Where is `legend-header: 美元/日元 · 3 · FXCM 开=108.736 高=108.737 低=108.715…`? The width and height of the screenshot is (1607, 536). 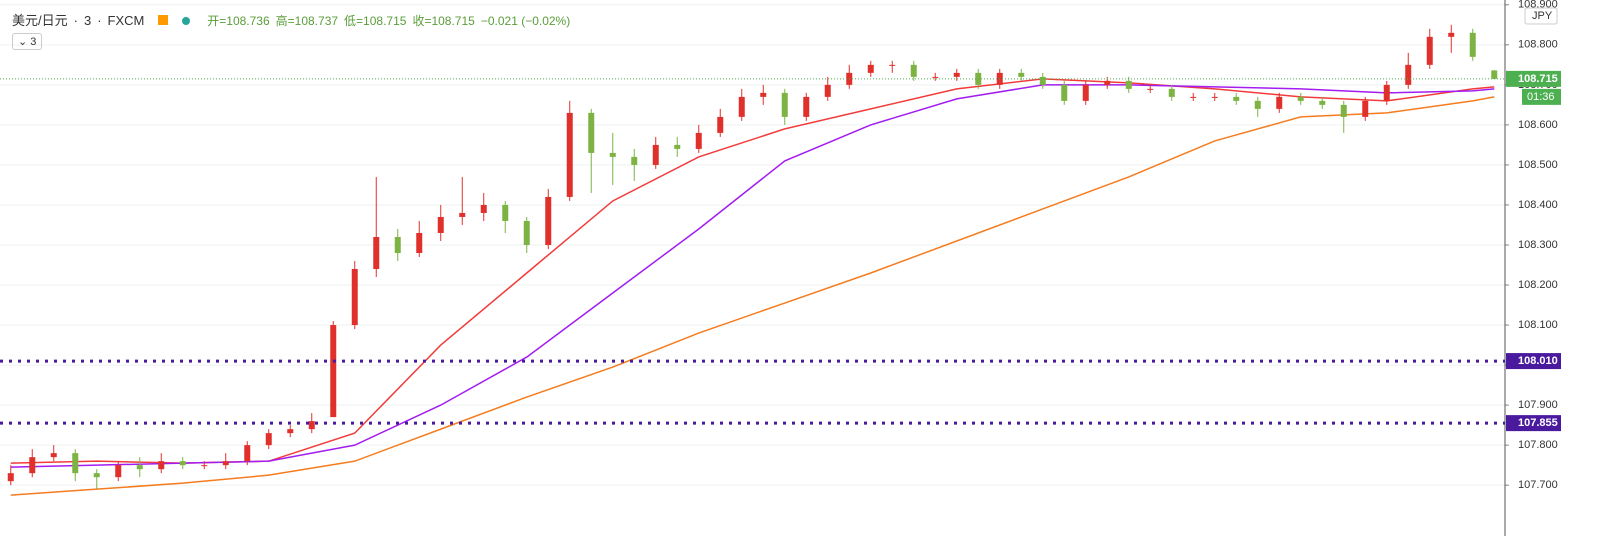
legend-header: 美元/日元 · 3 · FXCM 开=108.736 高=108.737 低=108.715… is located at coordinates (291, 20).